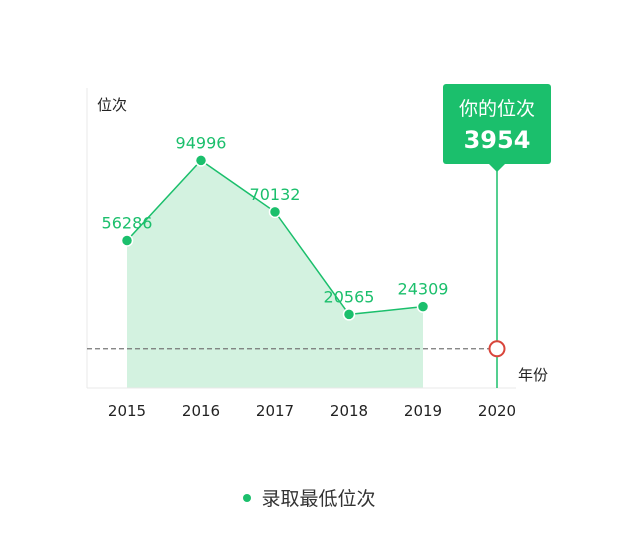  I want to click on tooltip-box, so click(497, 124).